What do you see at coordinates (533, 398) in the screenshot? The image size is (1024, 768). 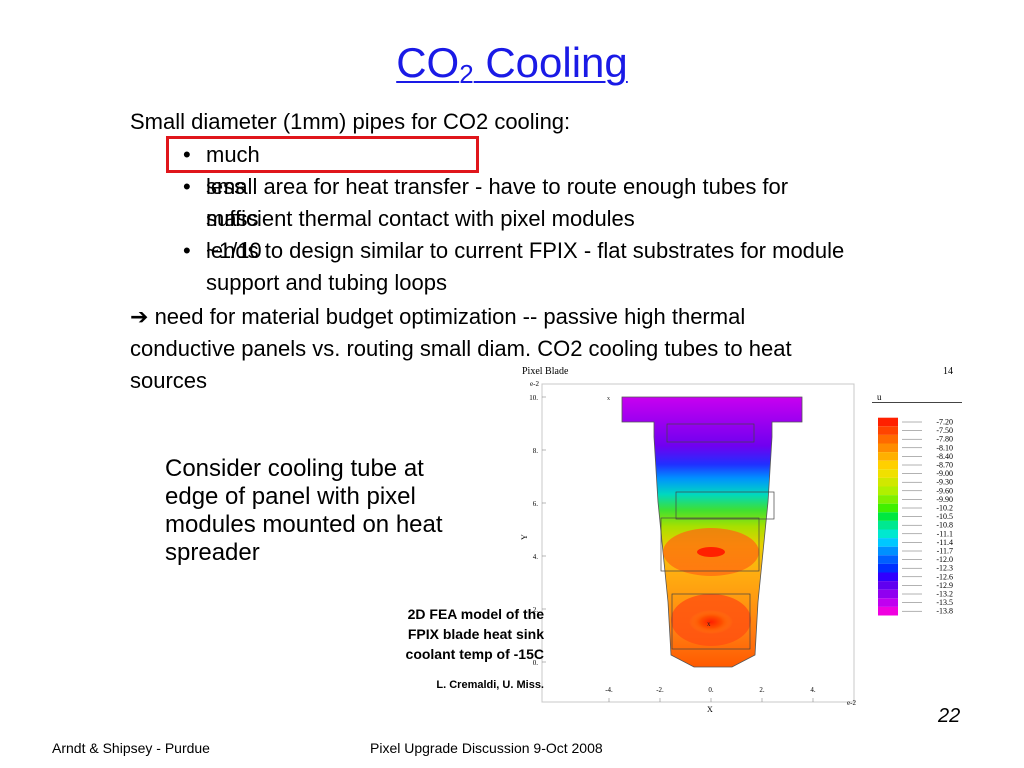 I see `y-tick-label: 10.` at bounding box center [533, 398].